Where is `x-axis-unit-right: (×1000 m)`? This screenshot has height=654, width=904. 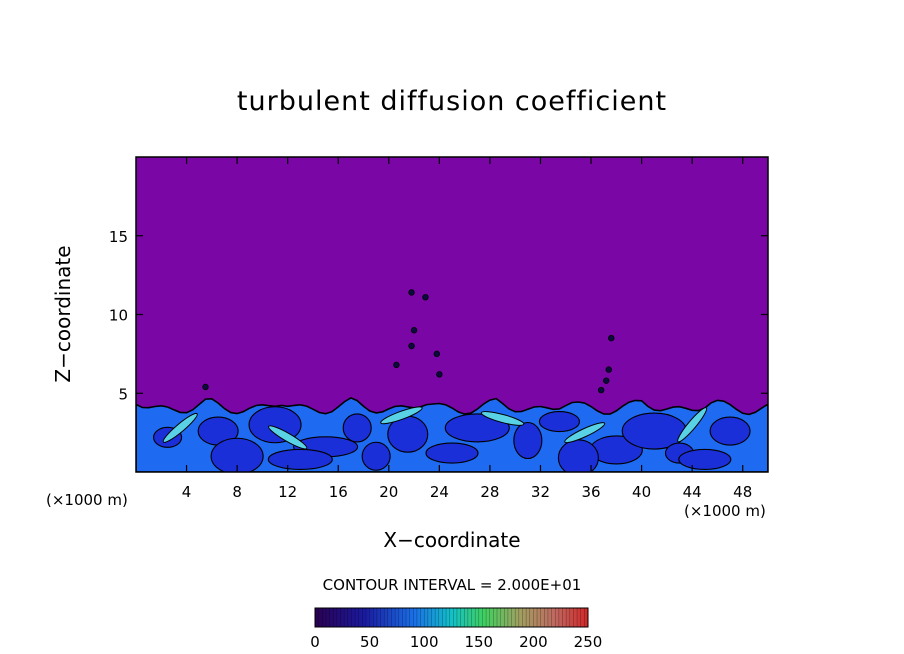
x-axis-unit-right: (×1000 m) is located at coordinates (725, 511).